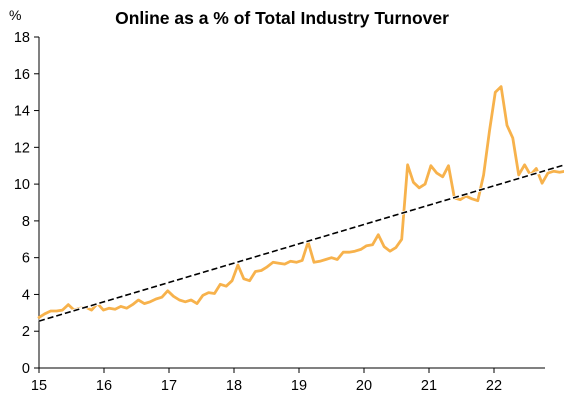 This screenshot has height=408, width=564. I want to click on x-tick-label: 17, so click(169, 386).